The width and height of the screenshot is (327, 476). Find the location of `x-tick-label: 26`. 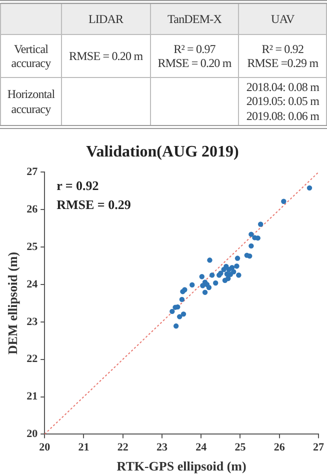

x-tick-label: 26 is located at coordinates (280, 448).